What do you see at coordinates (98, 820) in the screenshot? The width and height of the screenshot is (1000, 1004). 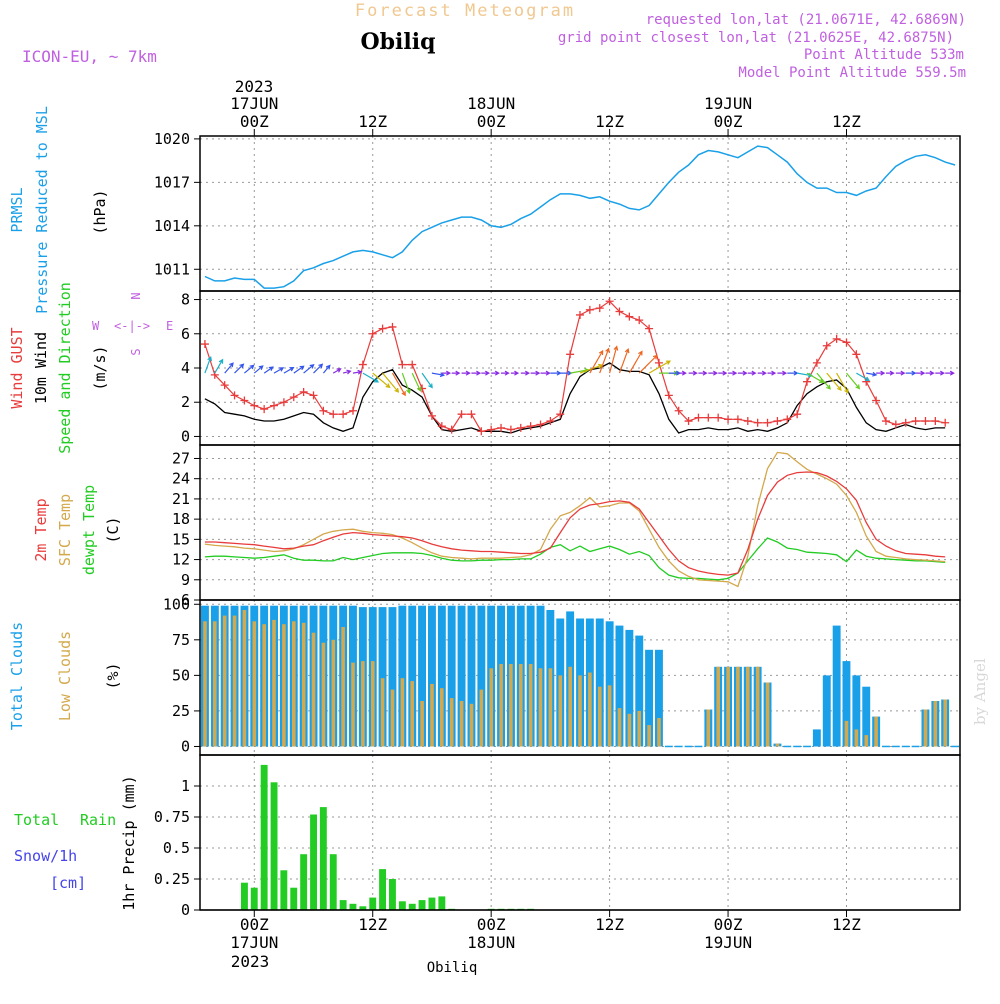 I see `rain-label: Rain` at bounding box center [98, 820].